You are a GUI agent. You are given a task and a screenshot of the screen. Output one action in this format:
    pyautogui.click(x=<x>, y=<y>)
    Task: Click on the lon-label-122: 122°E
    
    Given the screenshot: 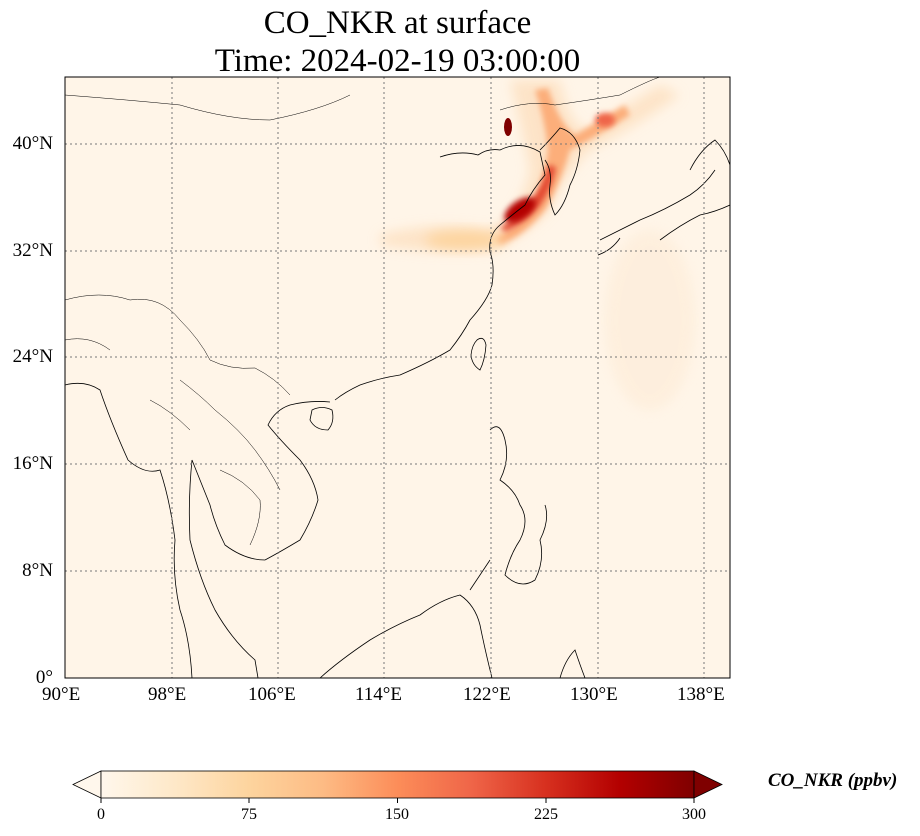 What is the action you would take?
    pyautogui.click(x=487, y=694)
    